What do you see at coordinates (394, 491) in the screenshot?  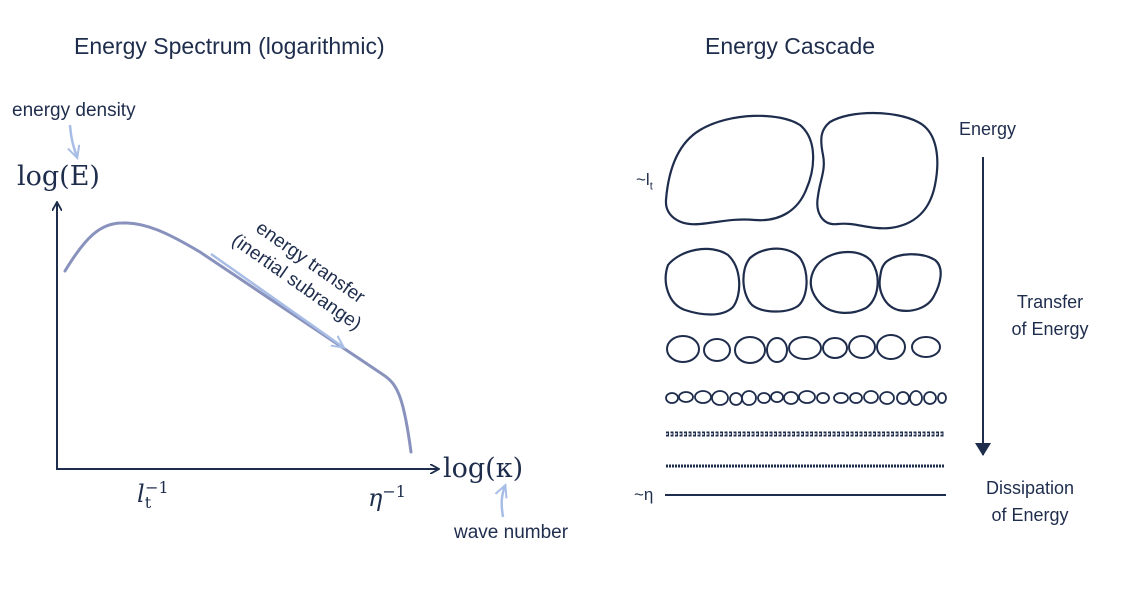 I see `tick-eta-sup: −1` at bounding box center [394, 491].